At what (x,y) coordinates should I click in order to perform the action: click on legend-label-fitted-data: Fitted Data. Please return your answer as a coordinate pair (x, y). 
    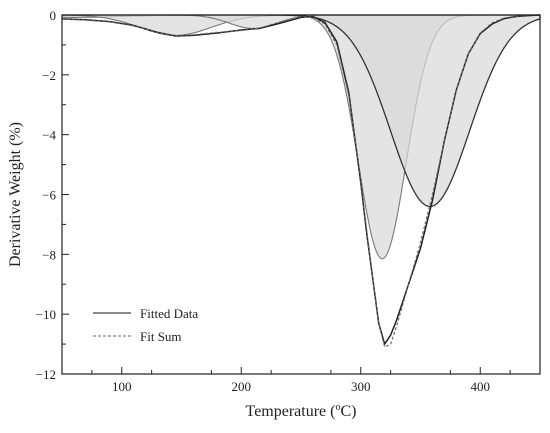
    Looking at the image, I should click on (169, 313).